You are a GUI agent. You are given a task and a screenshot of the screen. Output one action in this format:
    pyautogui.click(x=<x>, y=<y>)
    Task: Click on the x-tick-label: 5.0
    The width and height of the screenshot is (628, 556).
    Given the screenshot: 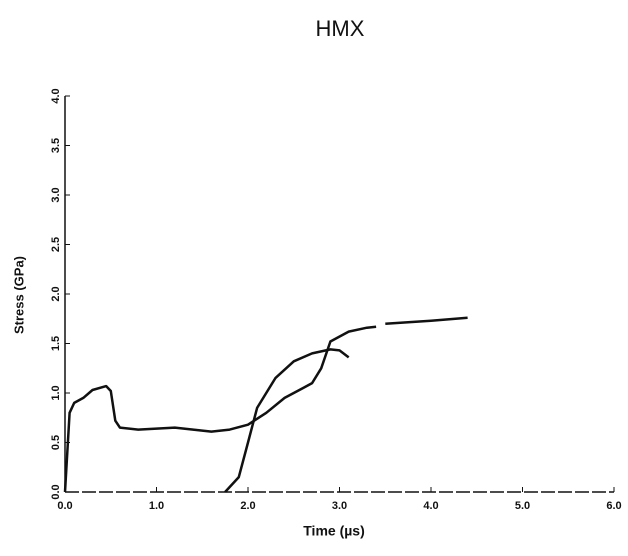 What is the action you would take?
    pyautogui.click(x=522, y=506)
    